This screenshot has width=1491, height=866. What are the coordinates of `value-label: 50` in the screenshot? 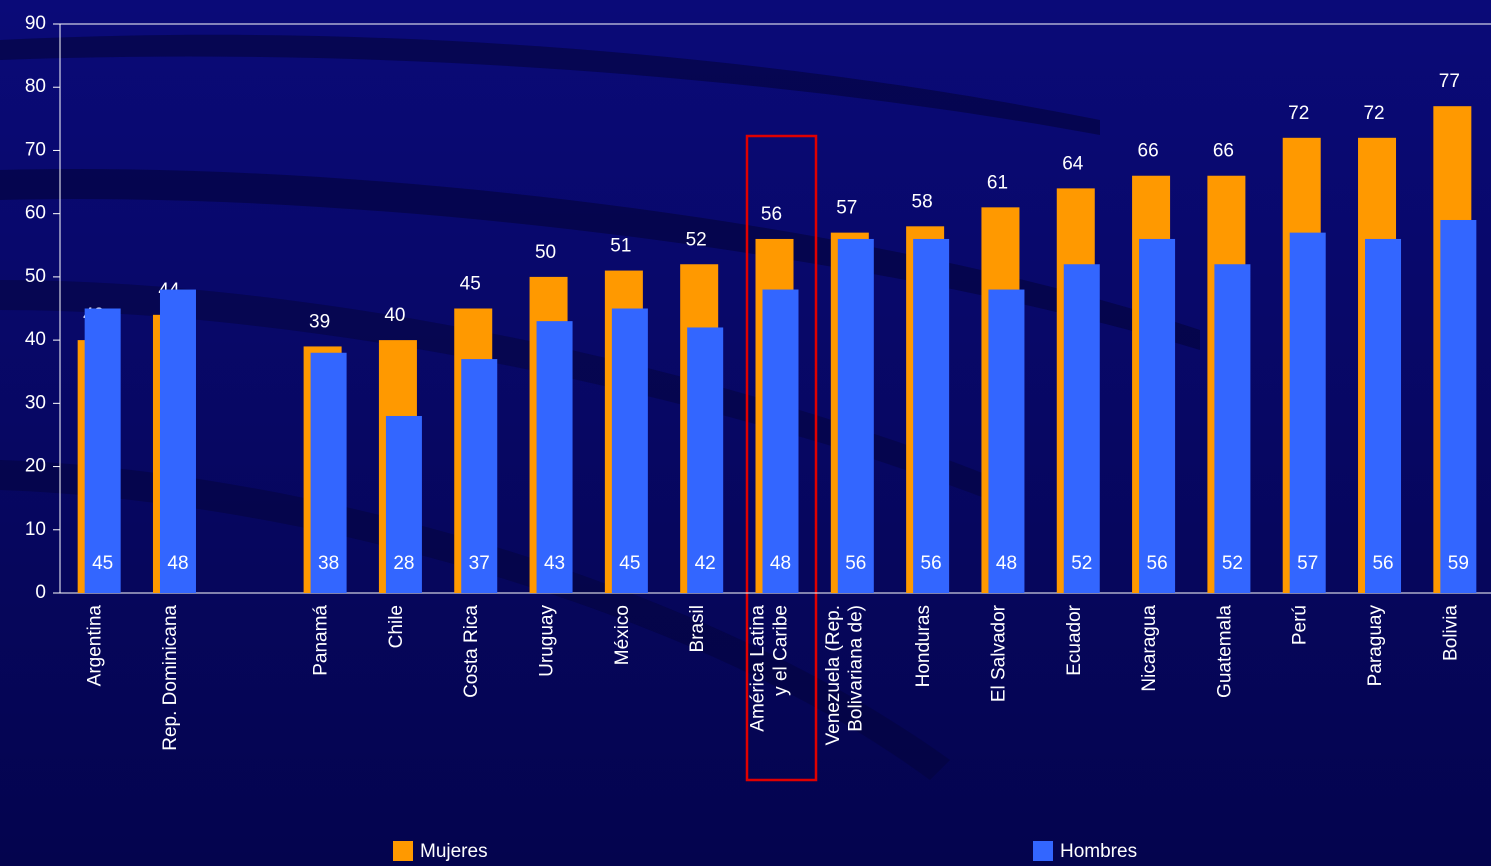 It's located at (545, 252).